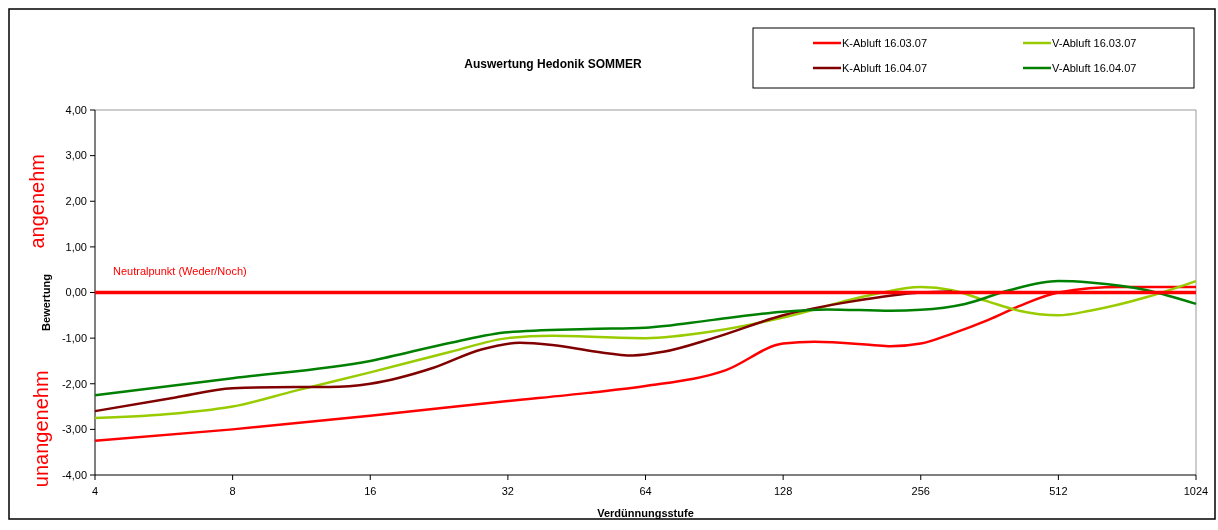 The width and height of the screenshot is (1218, 530). What do you see at coordinates (885, 67) in the screenshot?
I see `legend-label: K-Abluft 16.04.07` at bounding box center [885, 67].